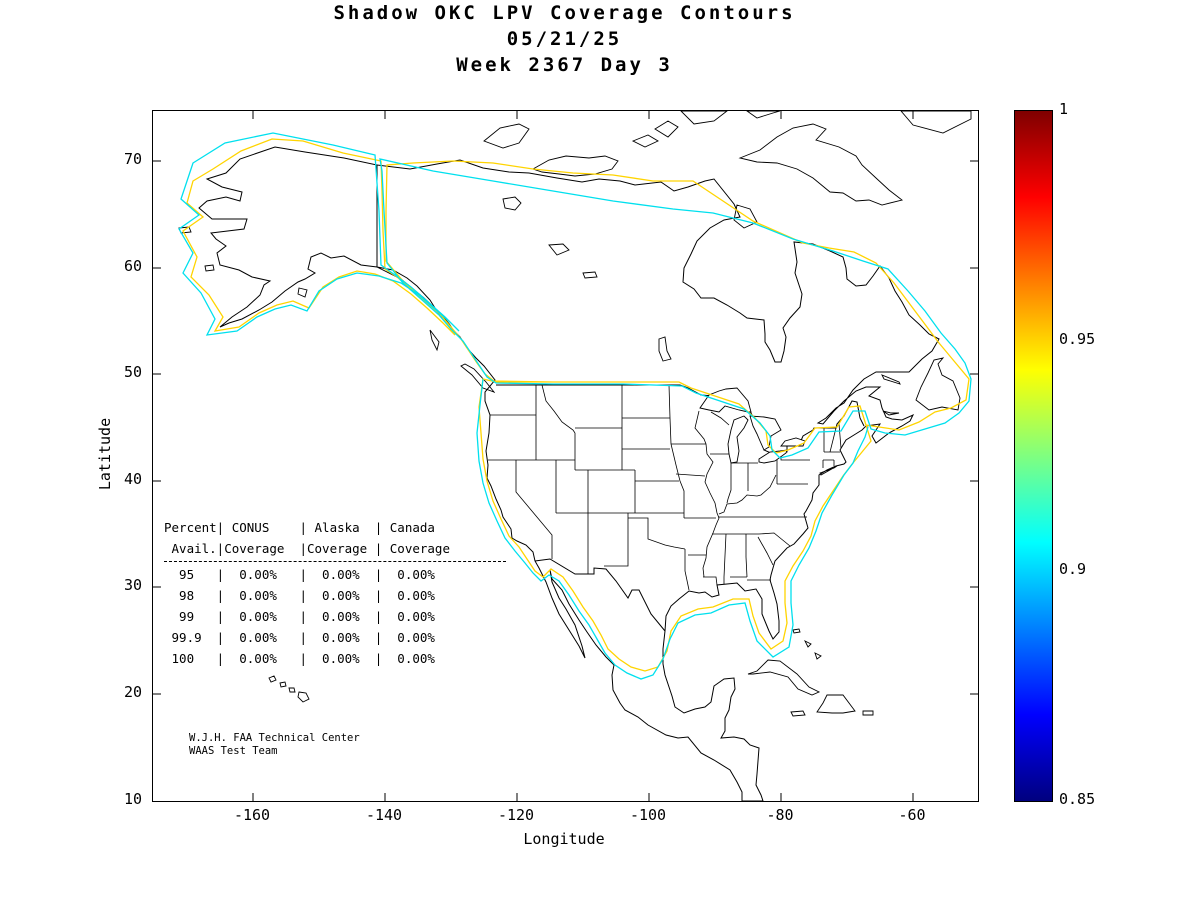 Image resolution: width=1200 pixels, height=900 pixels. What do you see at coordinates (564, 65) in the screenshot?
I see `figure-week-day: Week 2367 Day 3` at bounding box center [564, 65].